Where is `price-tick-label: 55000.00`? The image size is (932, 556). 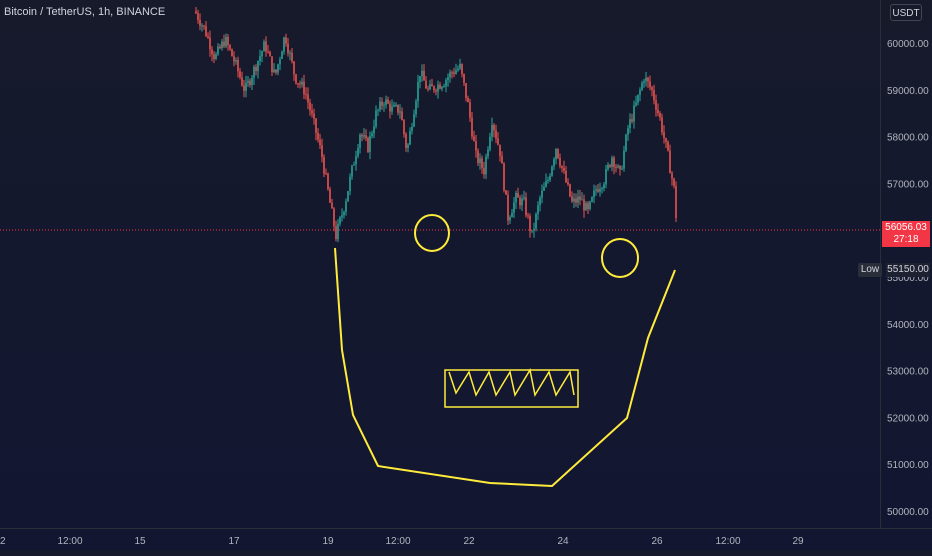 price-tick-label: 55000.00 is located at coordinates (908, 278).